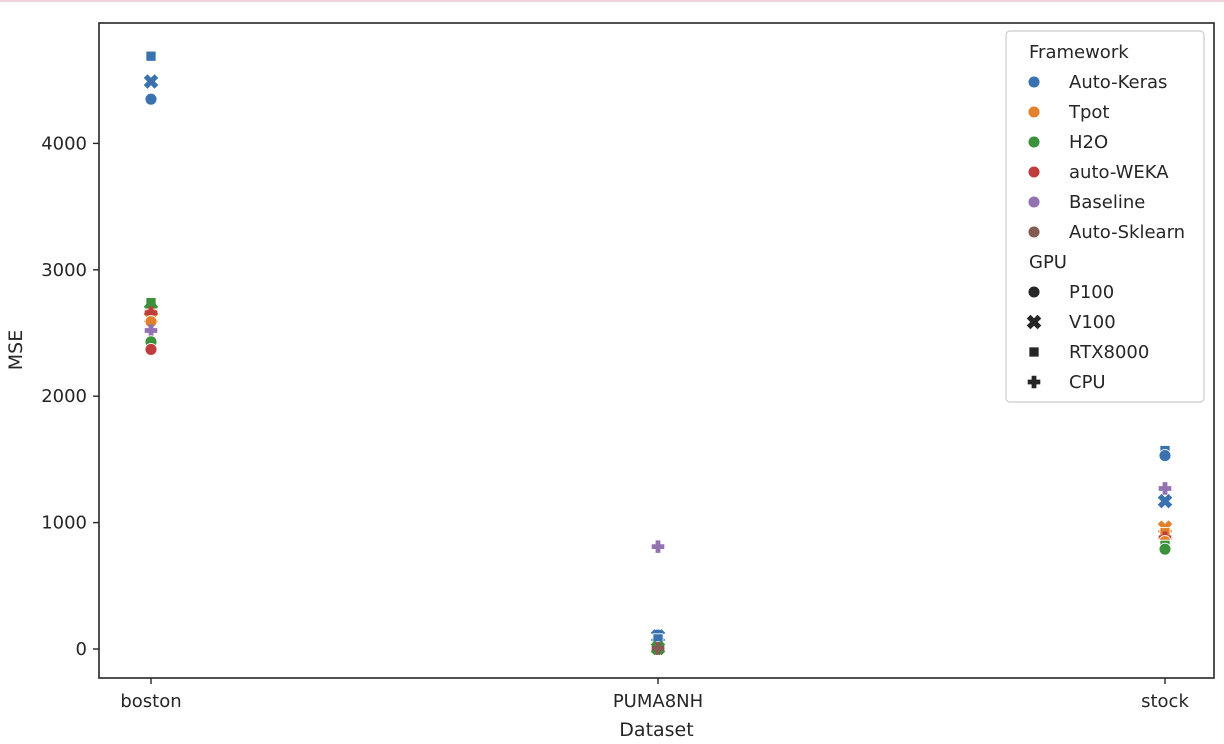  I want to click on x-axis: boston PUMA8NH stock, so click(654, 695).